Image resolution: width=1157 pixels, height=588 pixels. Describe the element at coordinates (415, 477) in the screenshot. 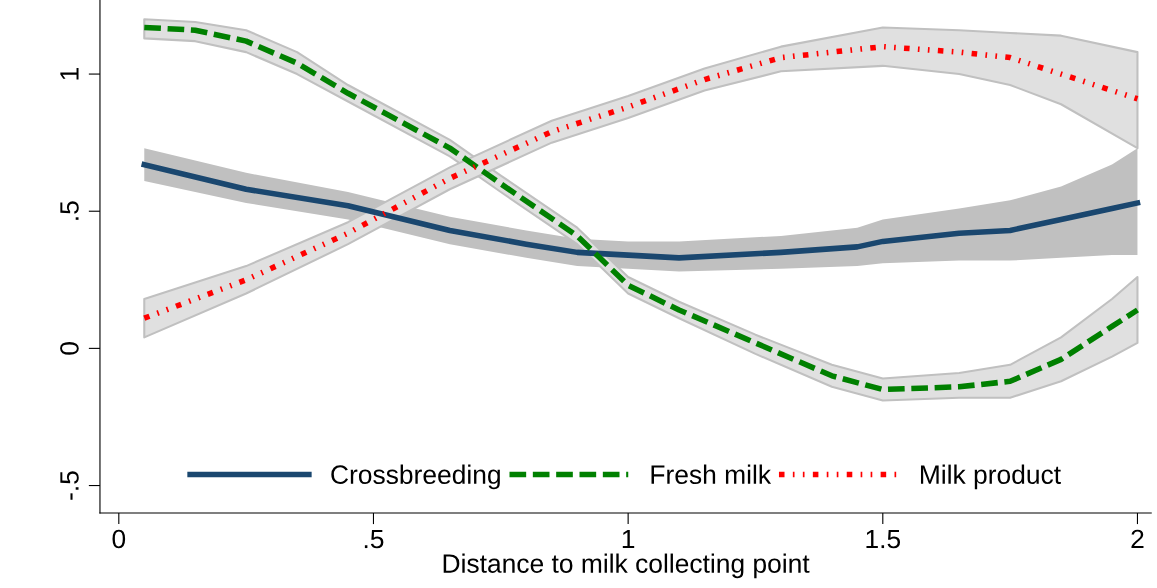

I see `legend-label: Crossbreeding` at that location.